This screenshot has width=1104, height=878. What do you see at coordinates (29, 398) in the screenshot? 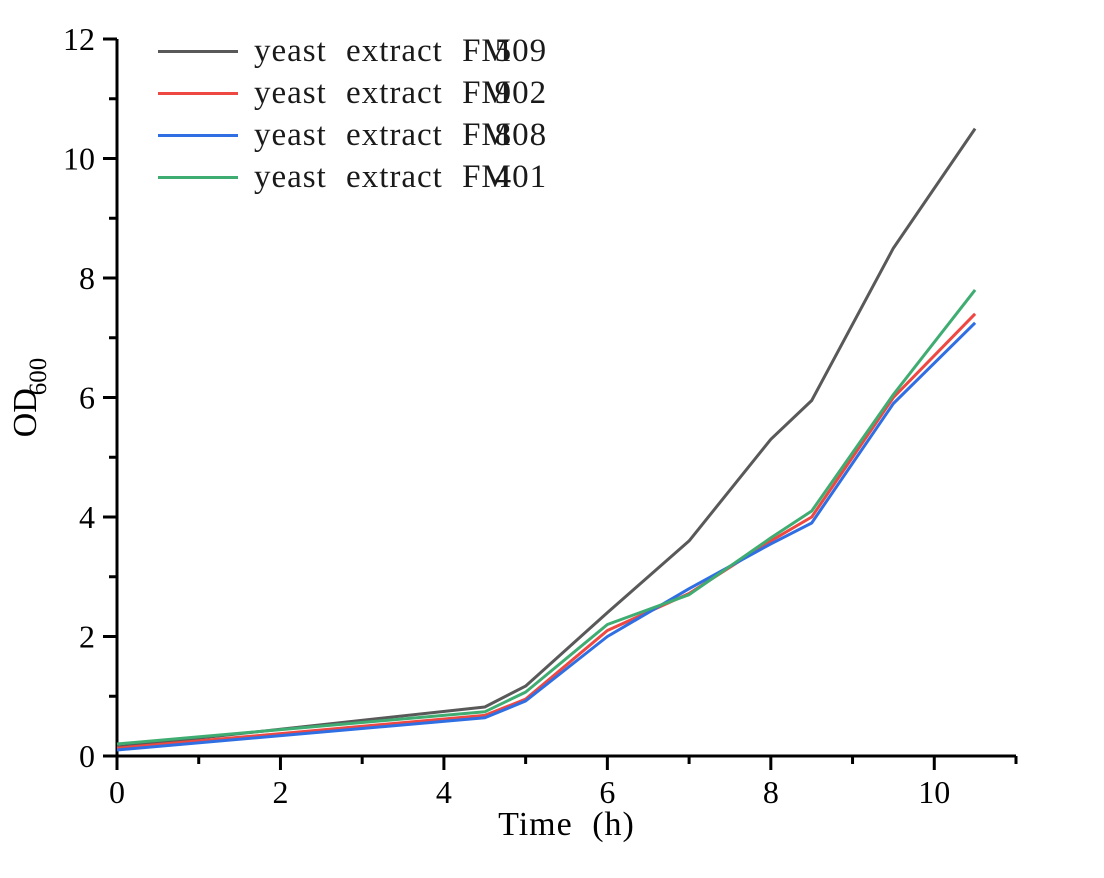
I see `y-axis-title: OD600` at bounding box center [29, 398].